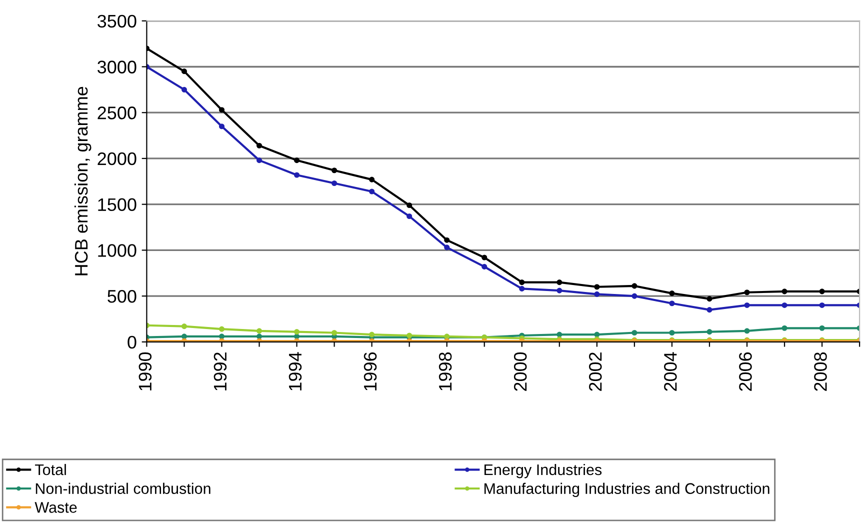 The height and width of the screenshot is (522, 863). Describe the element at coordinates (122, 296) in the screenshot. I see `y-tick-label: 500` at that location.